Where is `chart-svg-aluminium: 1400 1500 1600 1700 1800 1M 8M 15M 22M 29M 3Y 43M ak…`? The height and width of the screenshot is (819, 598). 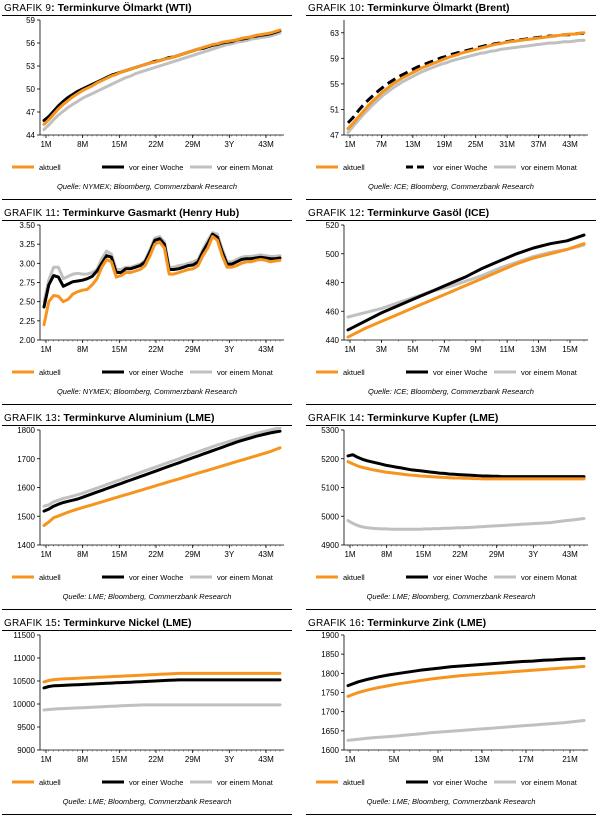
chart-svg-aluminium: 1400 1500 1600 1700 1800 1M 8M 15M 22M 29M 3Y 43M ak… is located at coordinates (148, 504).